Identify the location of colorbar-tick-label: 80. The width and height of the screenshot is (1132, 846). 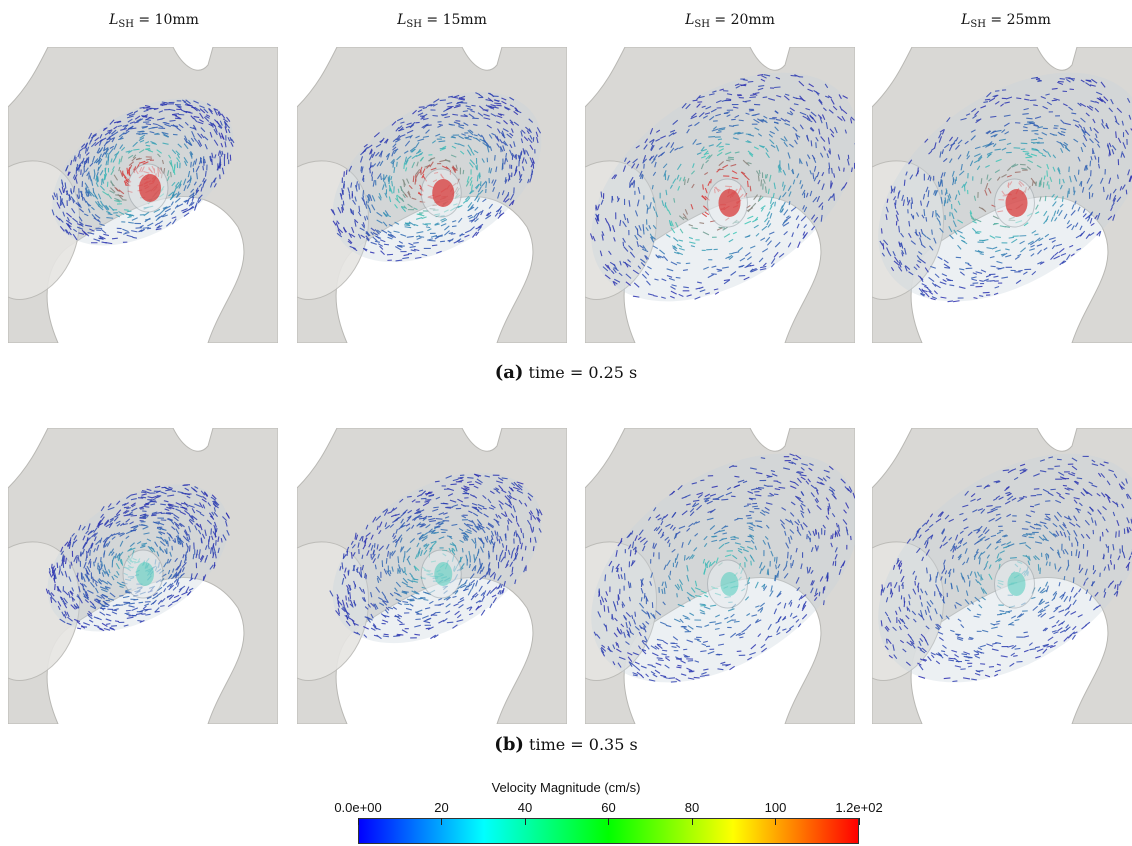
(692, 807).